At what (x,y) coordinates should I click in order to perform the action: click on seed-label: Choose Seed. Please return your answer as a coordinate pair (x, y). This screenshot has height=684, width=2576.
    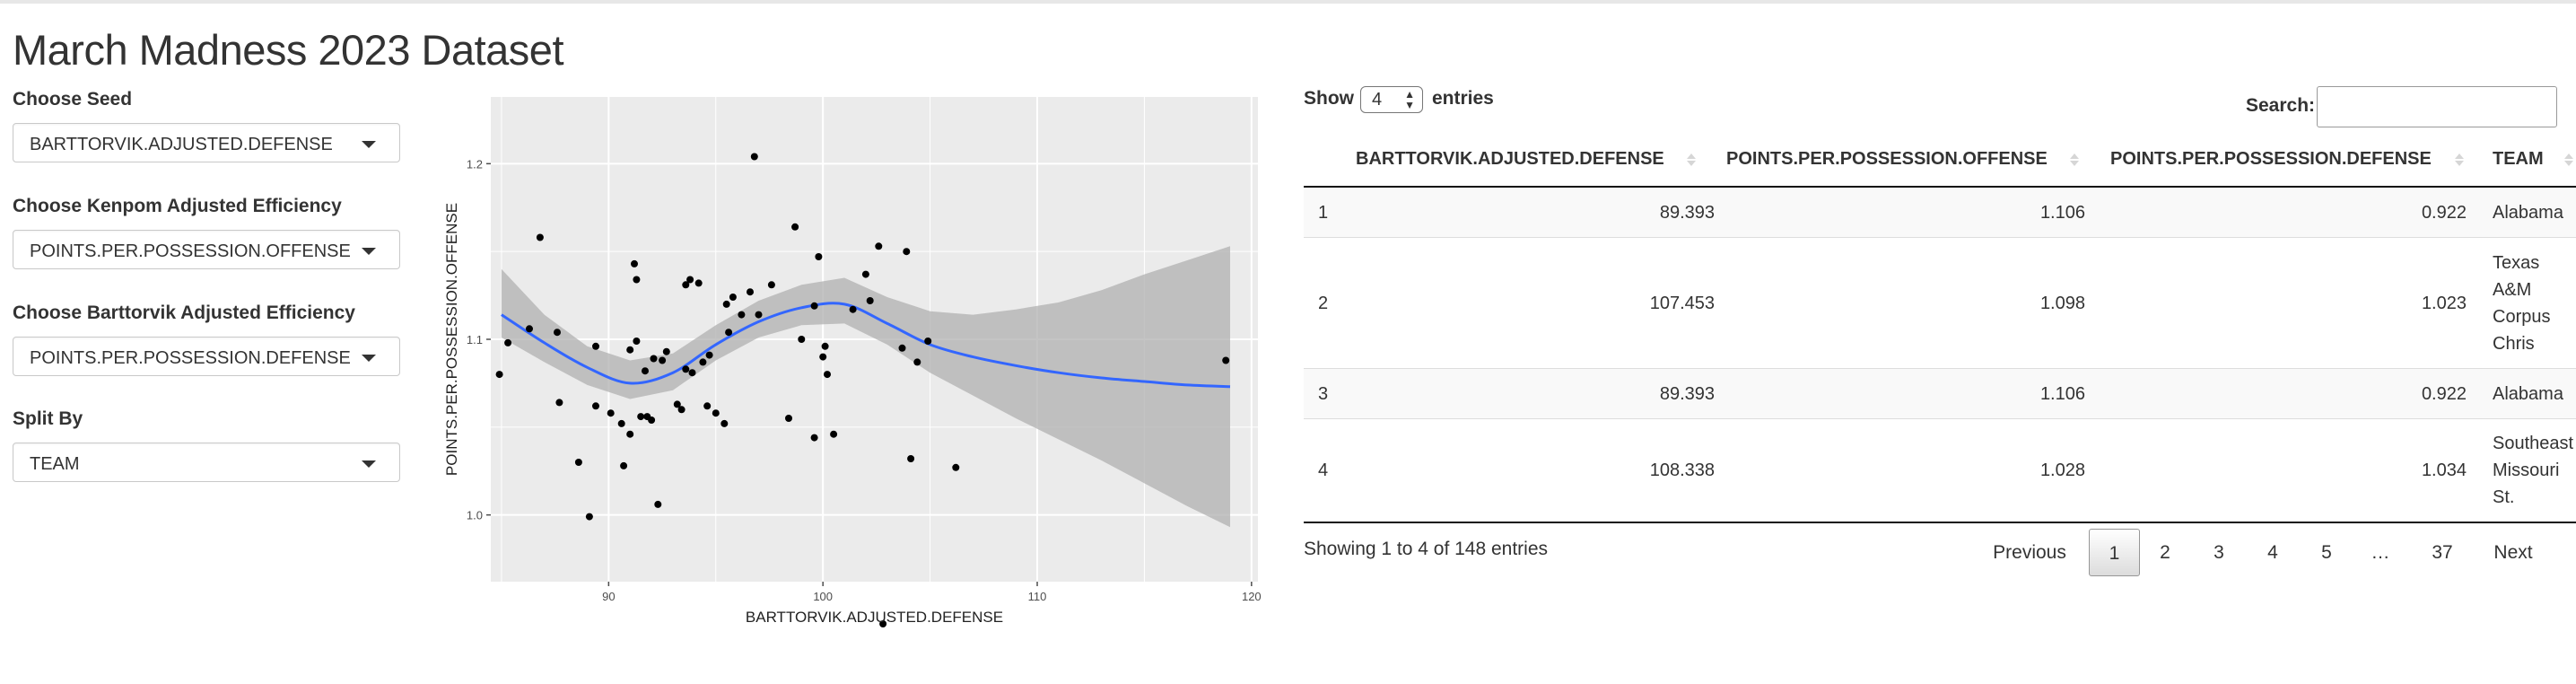
    Looking at the image, I should click on (73, 99).